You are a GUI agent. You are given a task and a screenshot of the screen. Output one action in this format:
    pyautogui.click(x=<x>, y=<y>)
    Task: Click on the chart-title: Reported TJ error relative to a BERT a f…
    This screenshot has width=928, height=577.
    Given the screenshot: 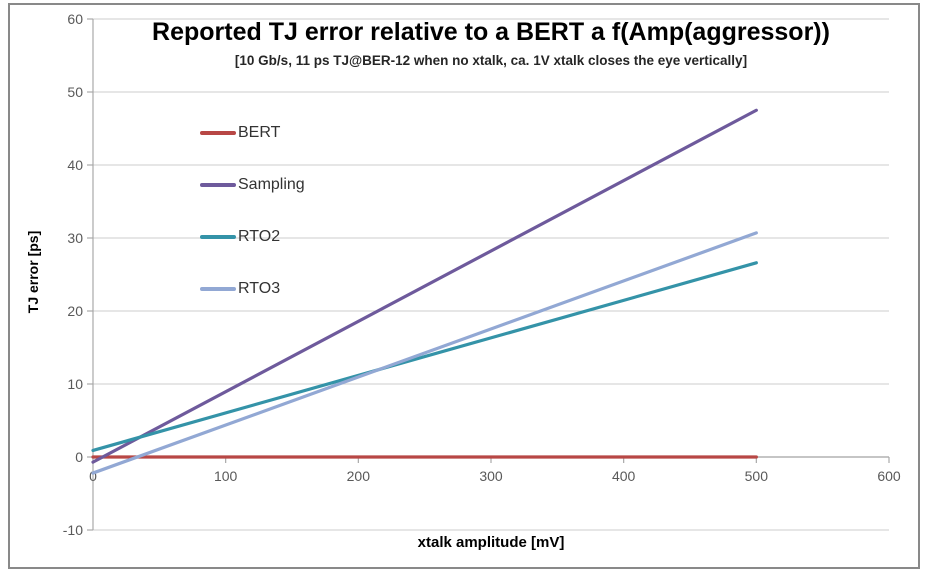 What is the action you would take?
    pyautogui.click(x=491, y=32)
    